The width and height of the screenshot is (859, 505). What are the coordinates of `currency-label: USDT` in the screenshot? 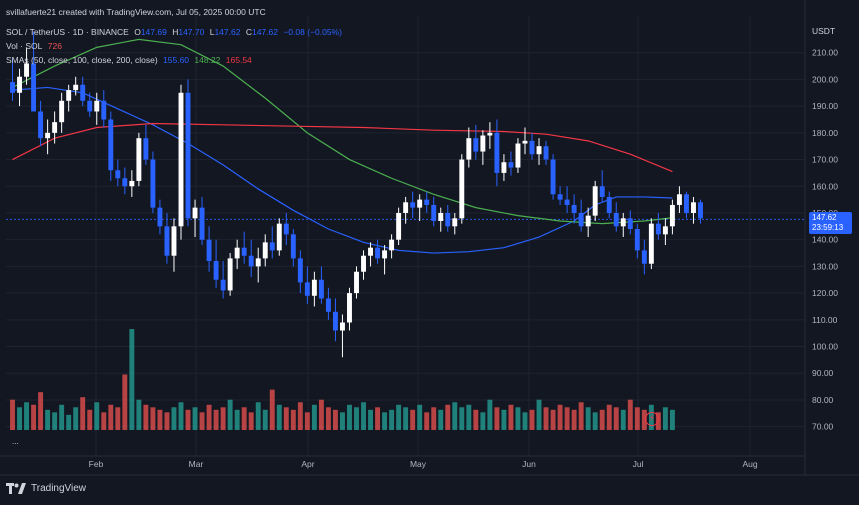 It's located at (824, 31).